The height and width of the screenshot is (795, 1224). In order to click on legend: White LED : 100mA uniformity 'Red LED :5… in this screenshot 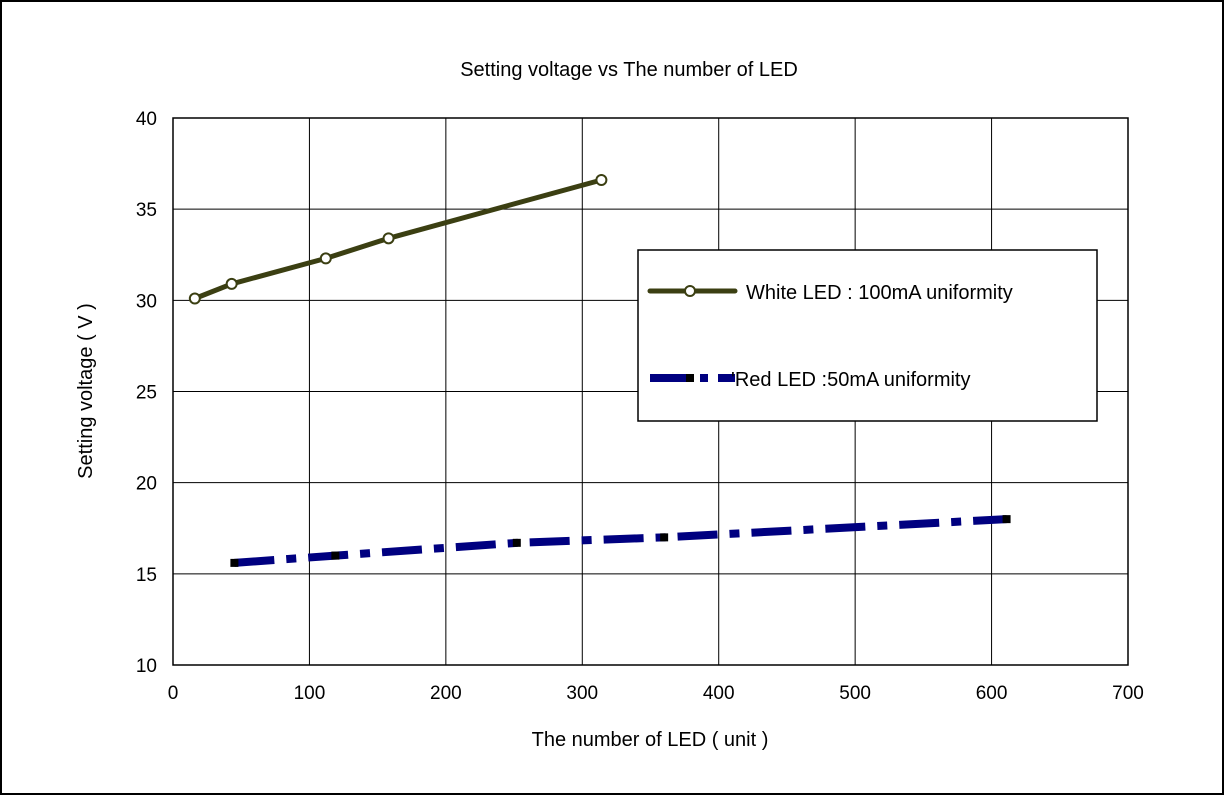, I will do `click(867, 335)`.